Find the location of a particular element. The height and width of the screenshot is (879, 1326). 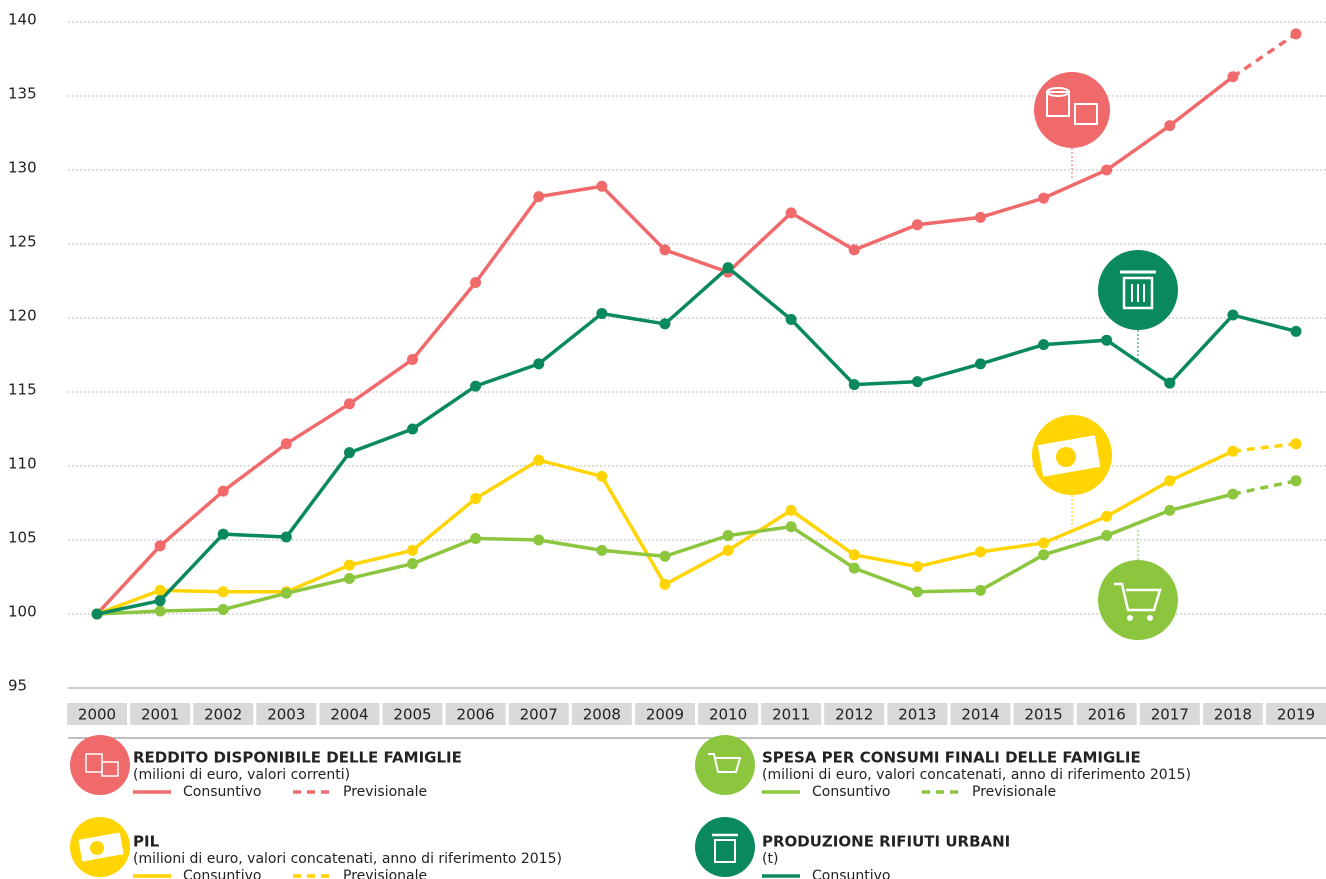

forecast-line is located at coordinates (1264, 447).